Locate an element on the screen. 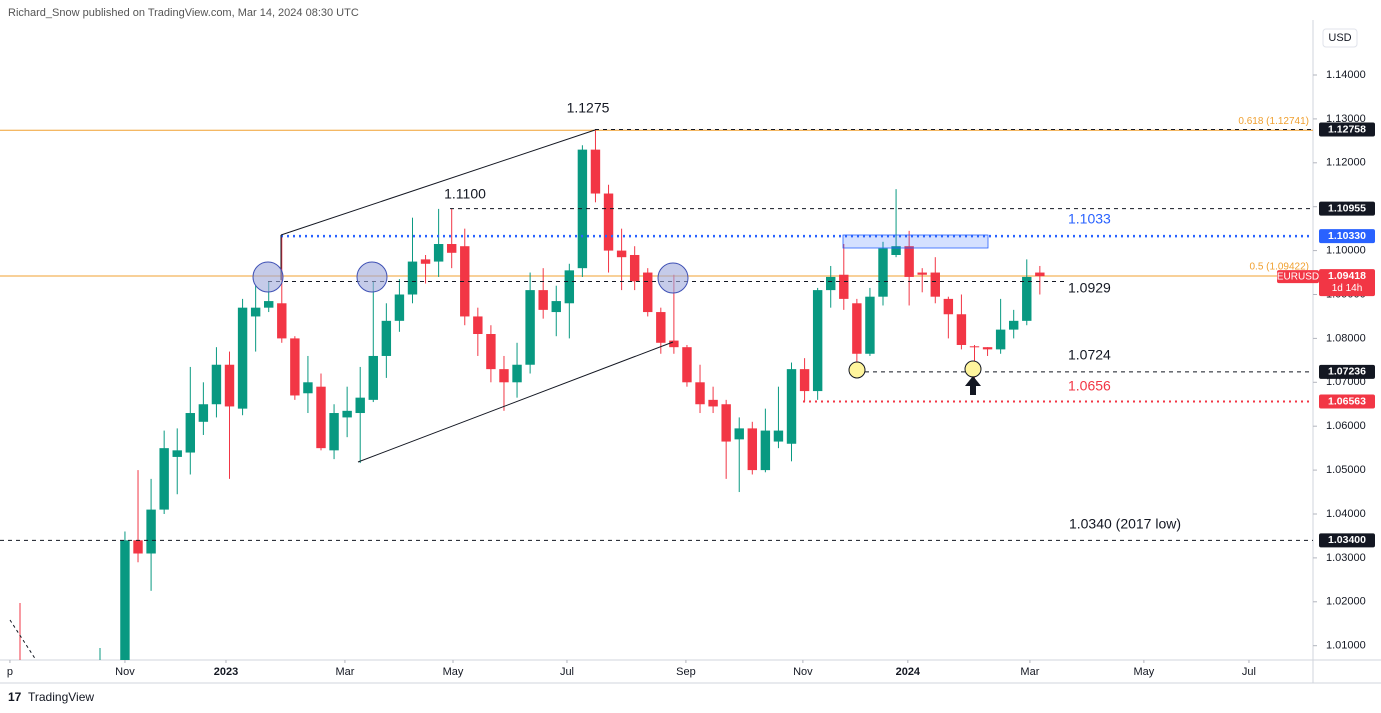 The image size is (1381, 713). price-tag-label: 1.03400 is located at coordinates (1347, 540).